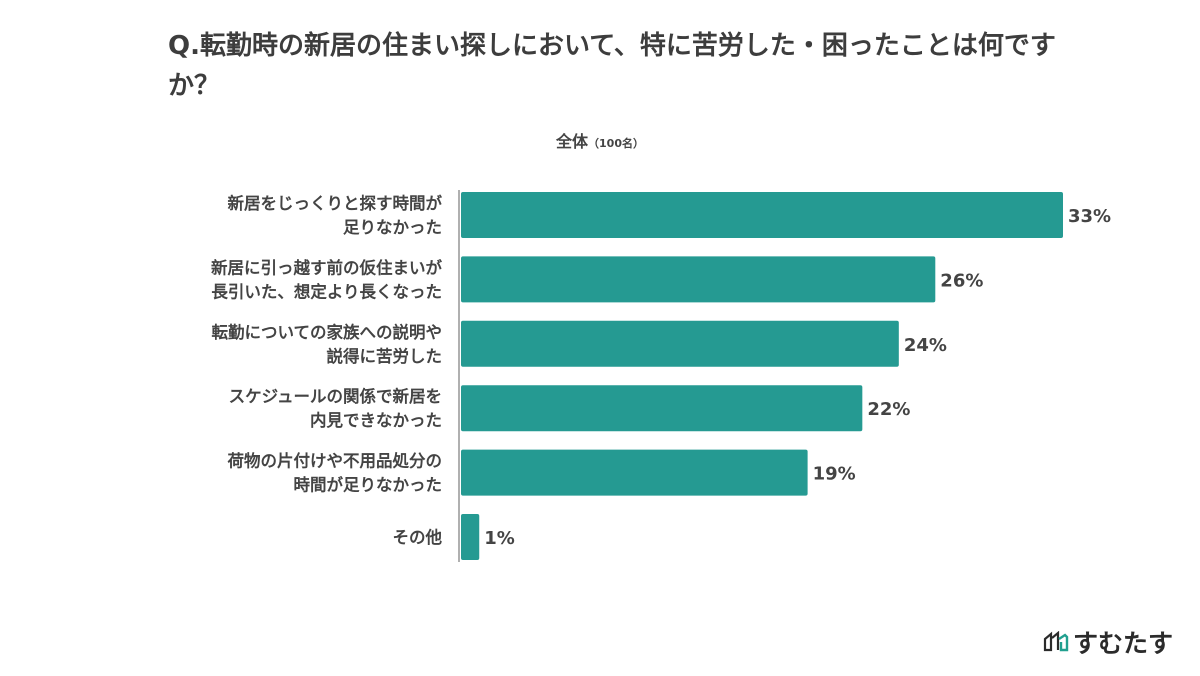  I want to click on category-label-line: 時間が足りなかった, so click(368, 485).